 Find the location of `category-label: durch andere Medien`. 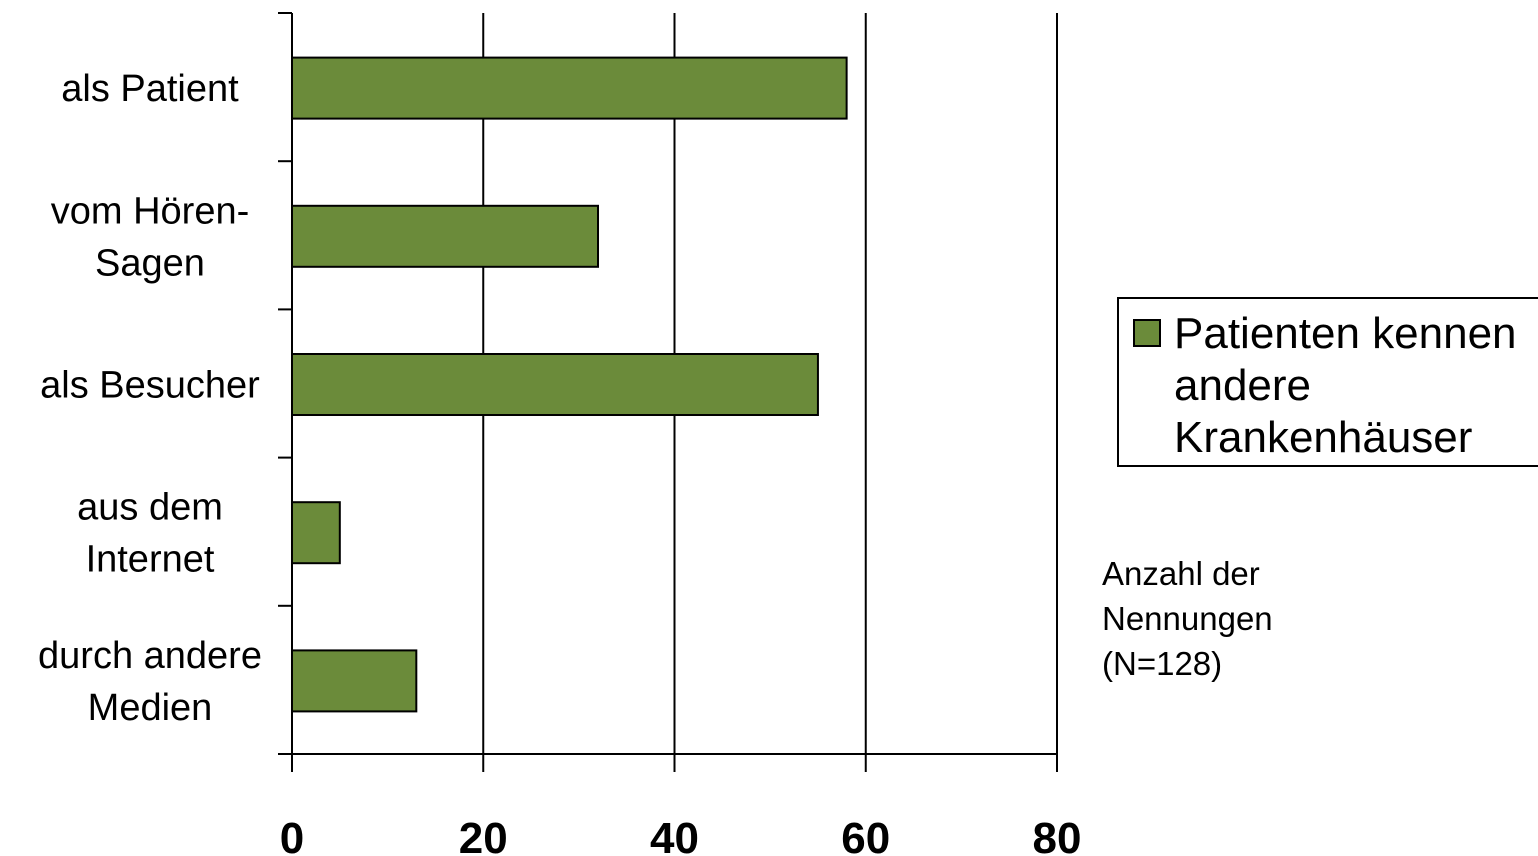

category-label: durch andere Medien is located at coordinates (150, 682).